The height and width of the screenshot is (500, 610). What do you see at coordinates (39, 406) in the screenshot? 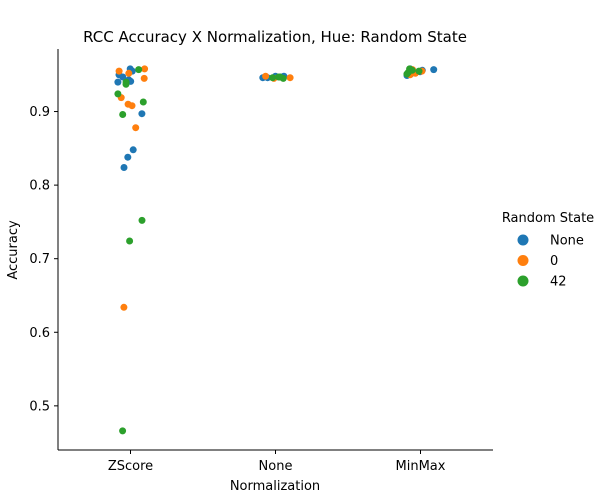
I see `y-tick-label: 0.5` at bounding box center [39, 406].